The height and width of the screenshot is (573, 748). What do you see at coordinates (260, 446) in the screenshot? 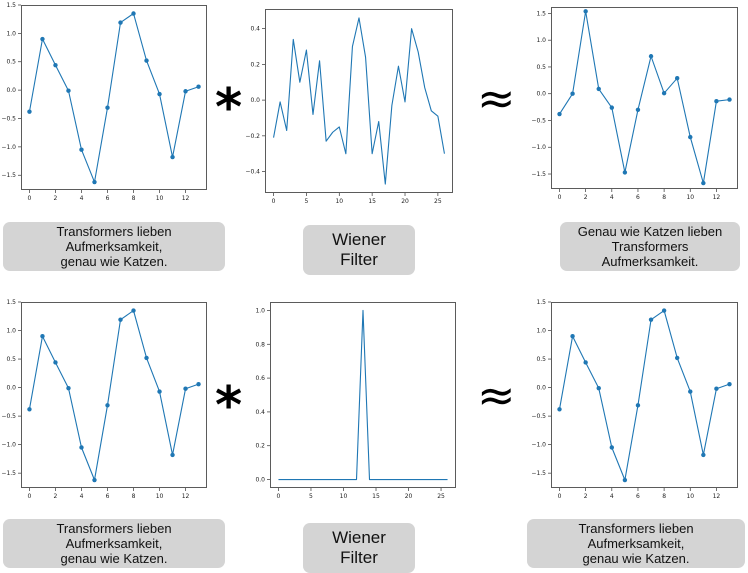
I see `y-tick-label: 0.2` at bounding box center [260, 446].